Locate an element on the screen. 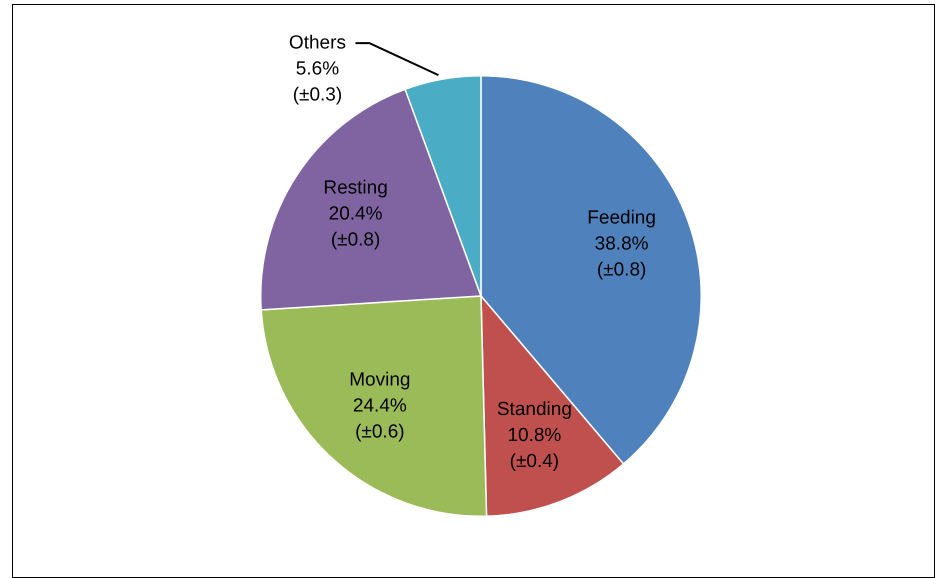 The height and width of the screenshot is (578, 939). data-label: 24.4% (±0.6) is located at coordinates (379, 419).